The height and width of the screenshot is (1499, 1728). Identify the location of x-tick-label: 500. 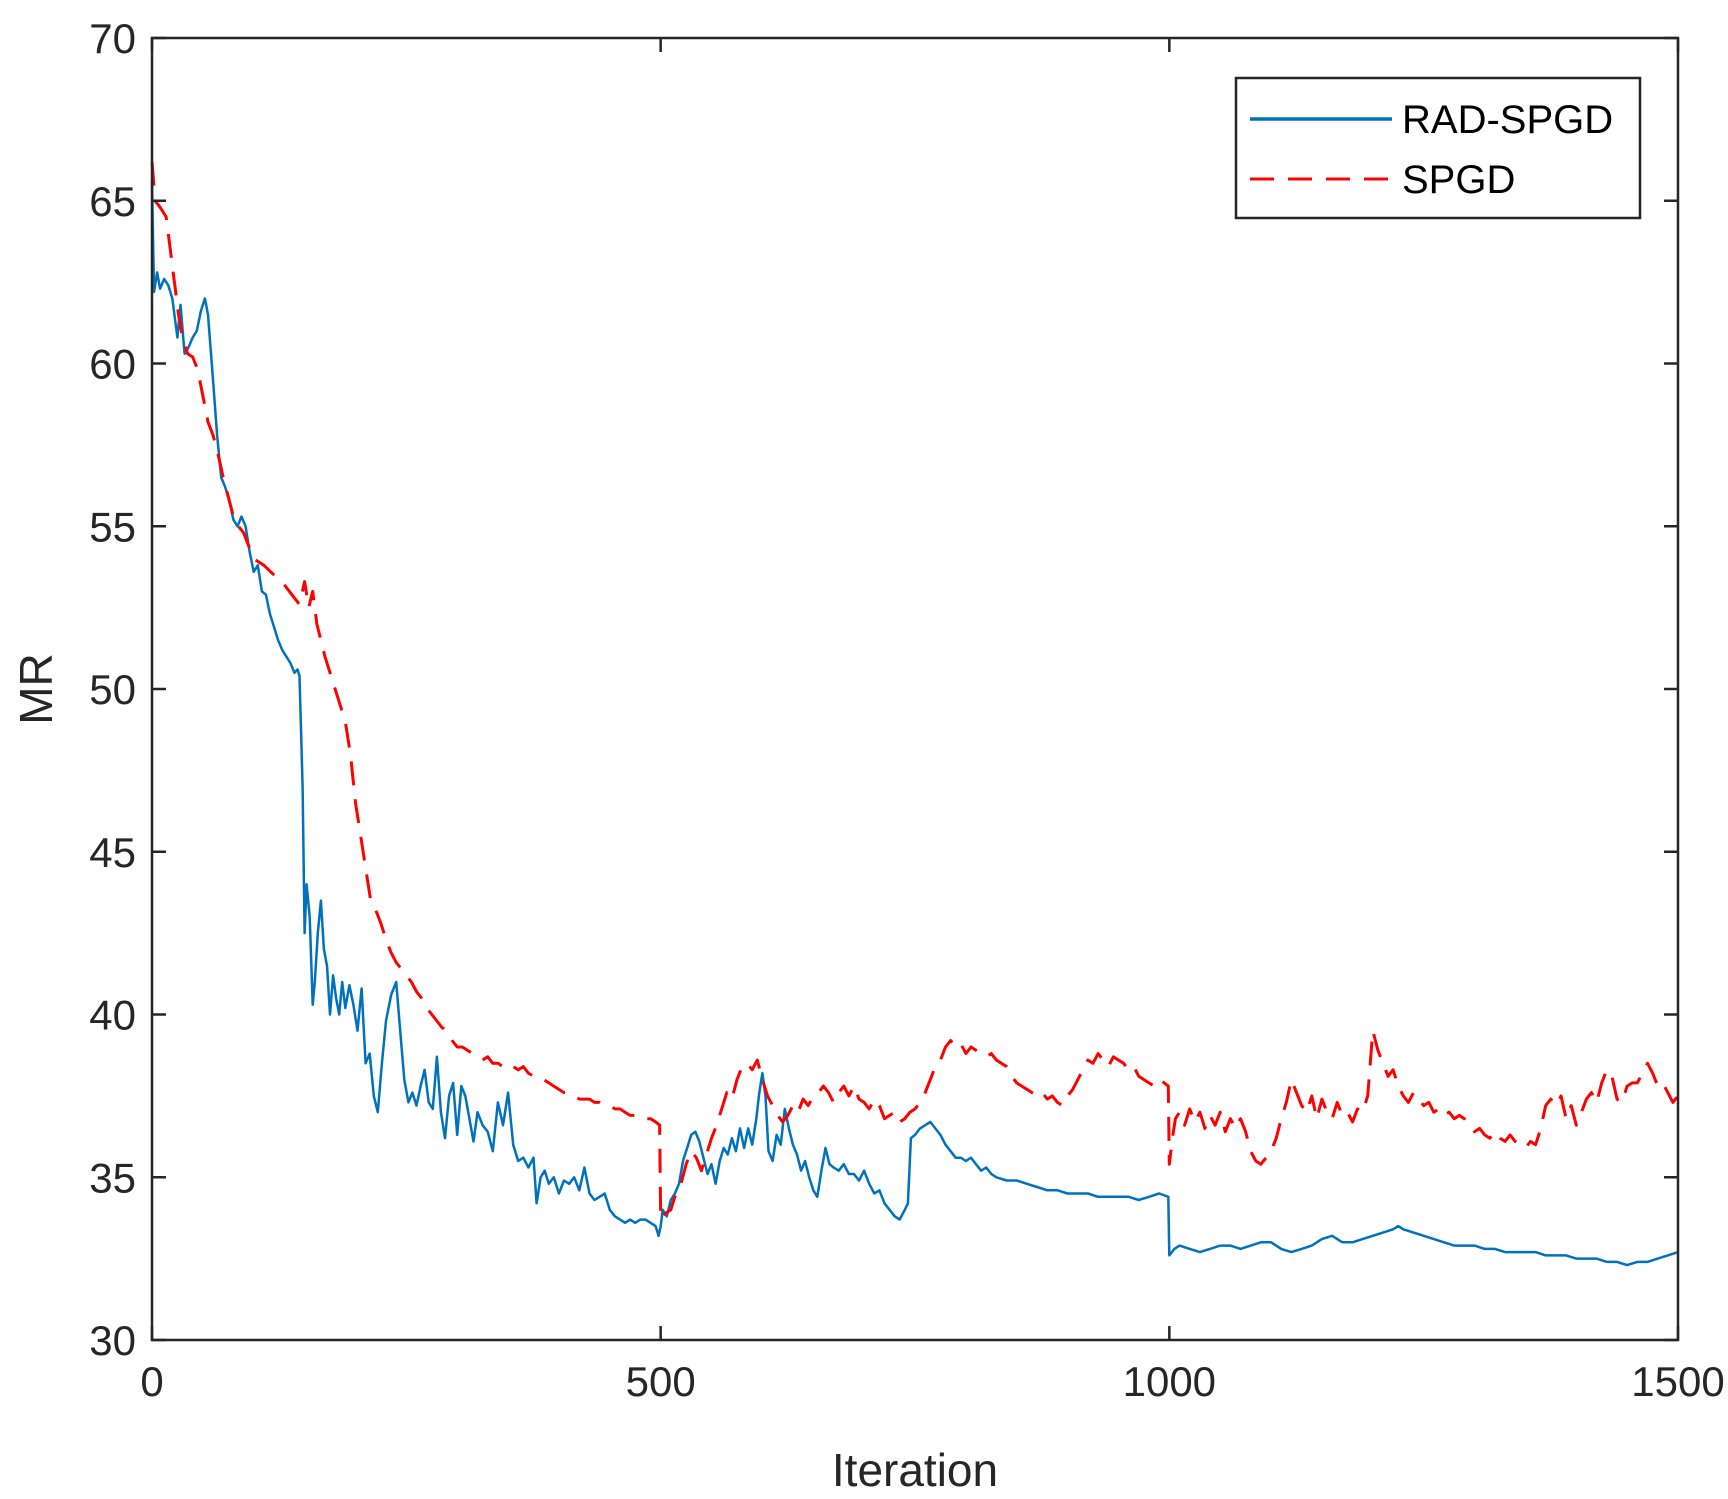
(661, 1381).